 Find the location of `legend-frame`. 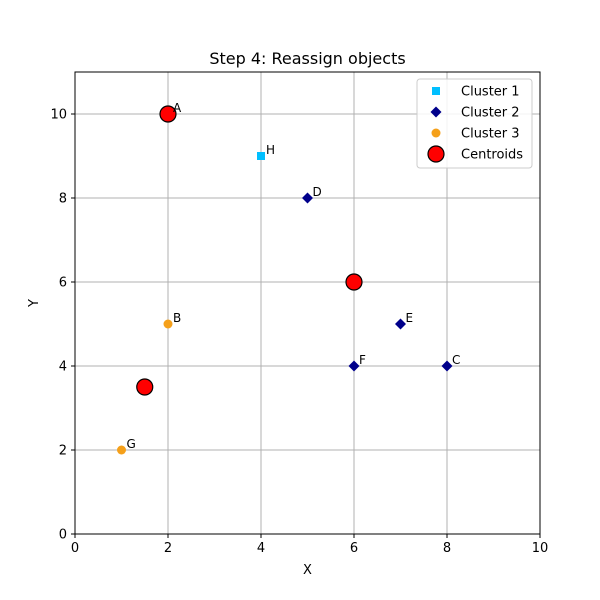

legend-frame is located at coordinates (474, 123).